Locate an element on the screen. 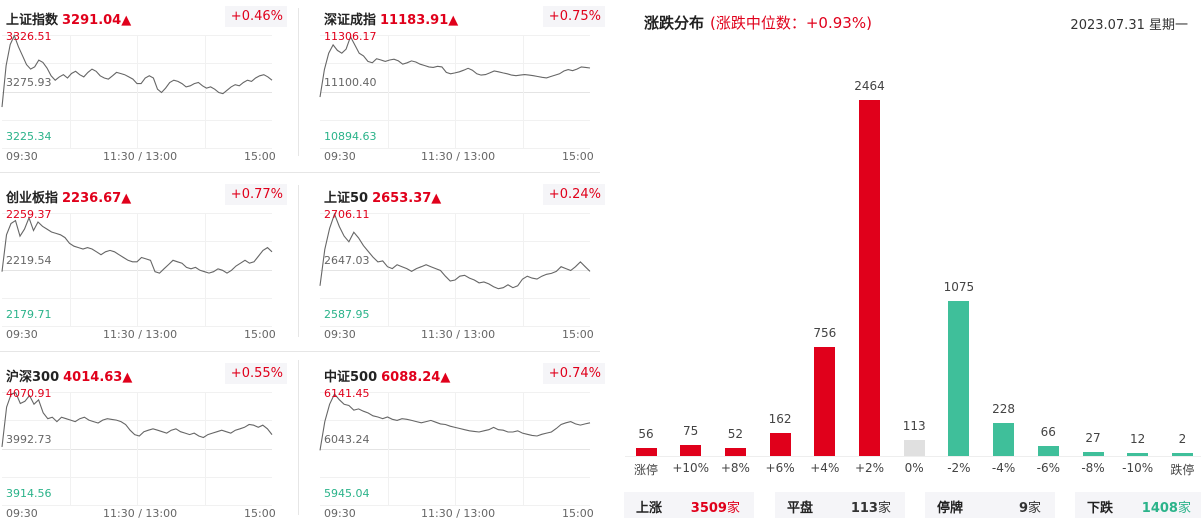 This screenshot has width=1201, height=518. index-header: 上证指数 3291.04▲ +0.46% is located at coordinates (143, 14).